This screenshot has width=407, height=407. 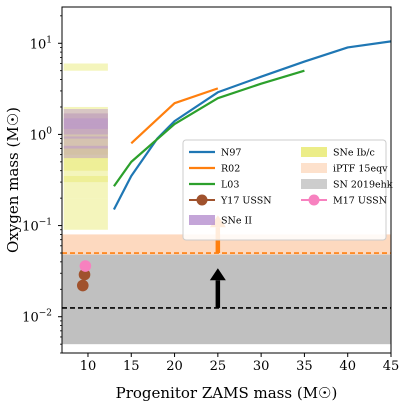 I want to click on series-line-l03, so click(x=209, y=128).